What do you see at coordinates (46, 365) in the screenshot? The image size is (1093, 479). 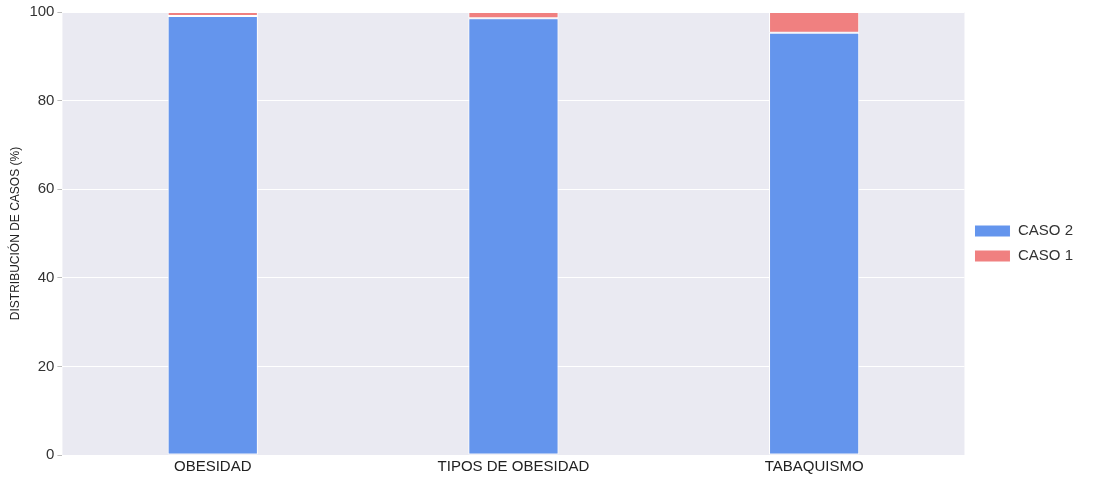 I see `y-tick-label: 20` at bounding box center [46, 365].